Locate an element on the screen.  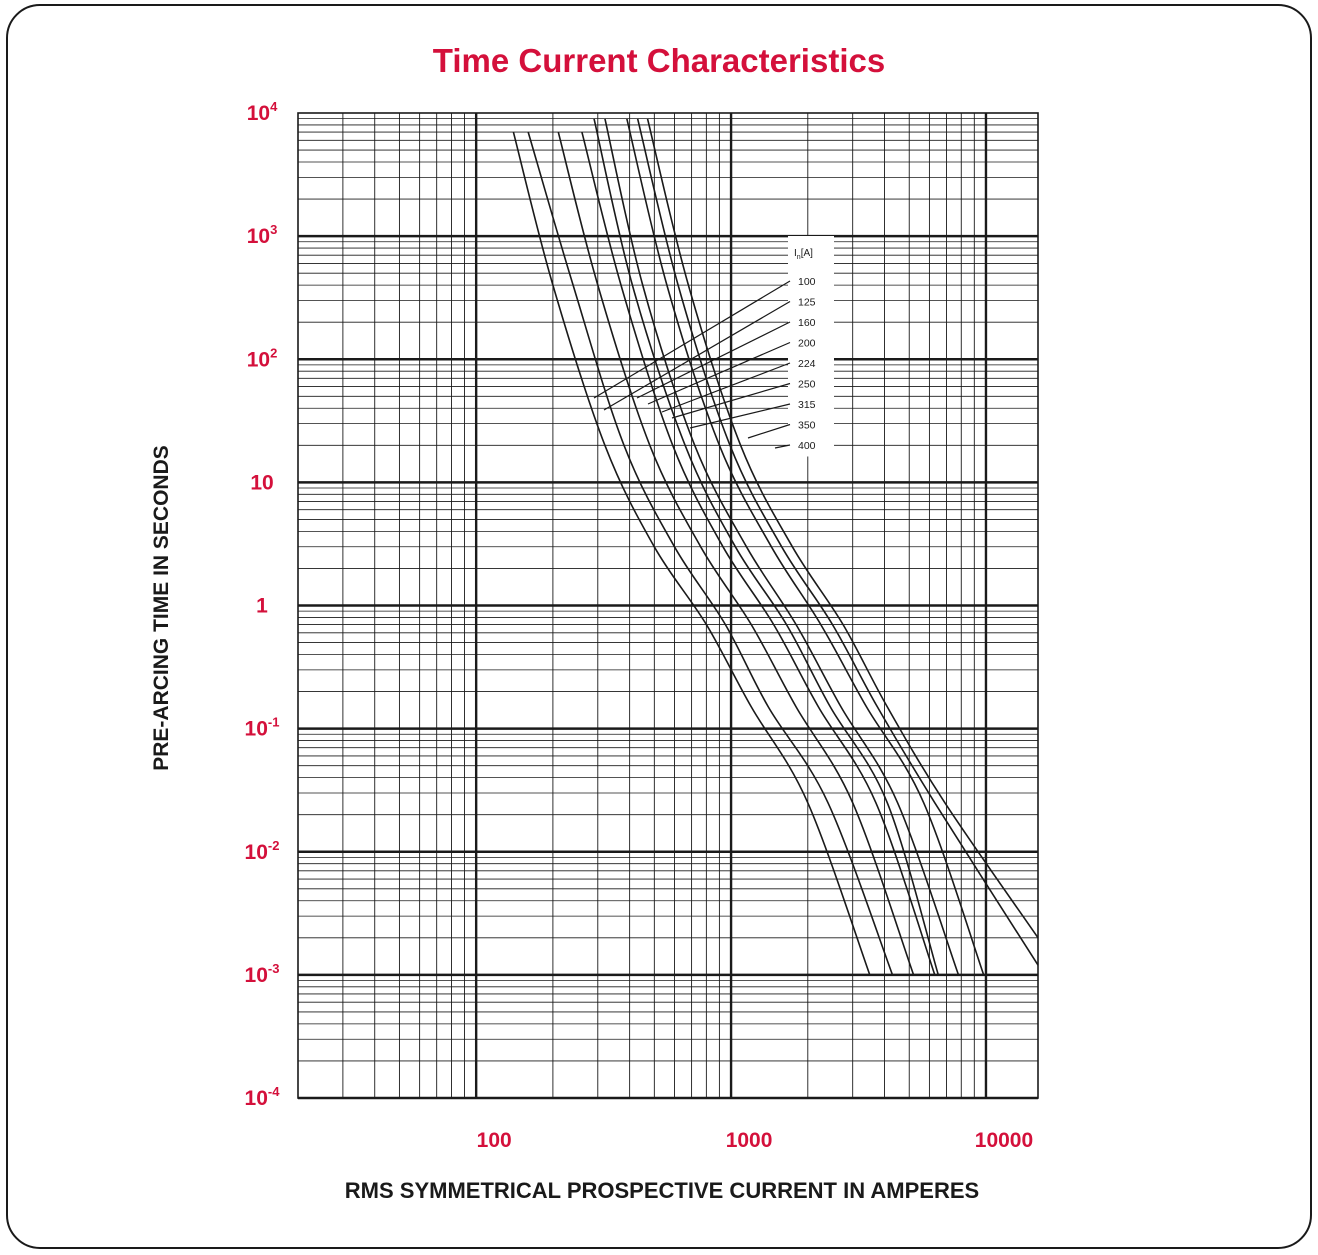
y-tick-label: 10⁻¹ is located at coordinates (262, 728).